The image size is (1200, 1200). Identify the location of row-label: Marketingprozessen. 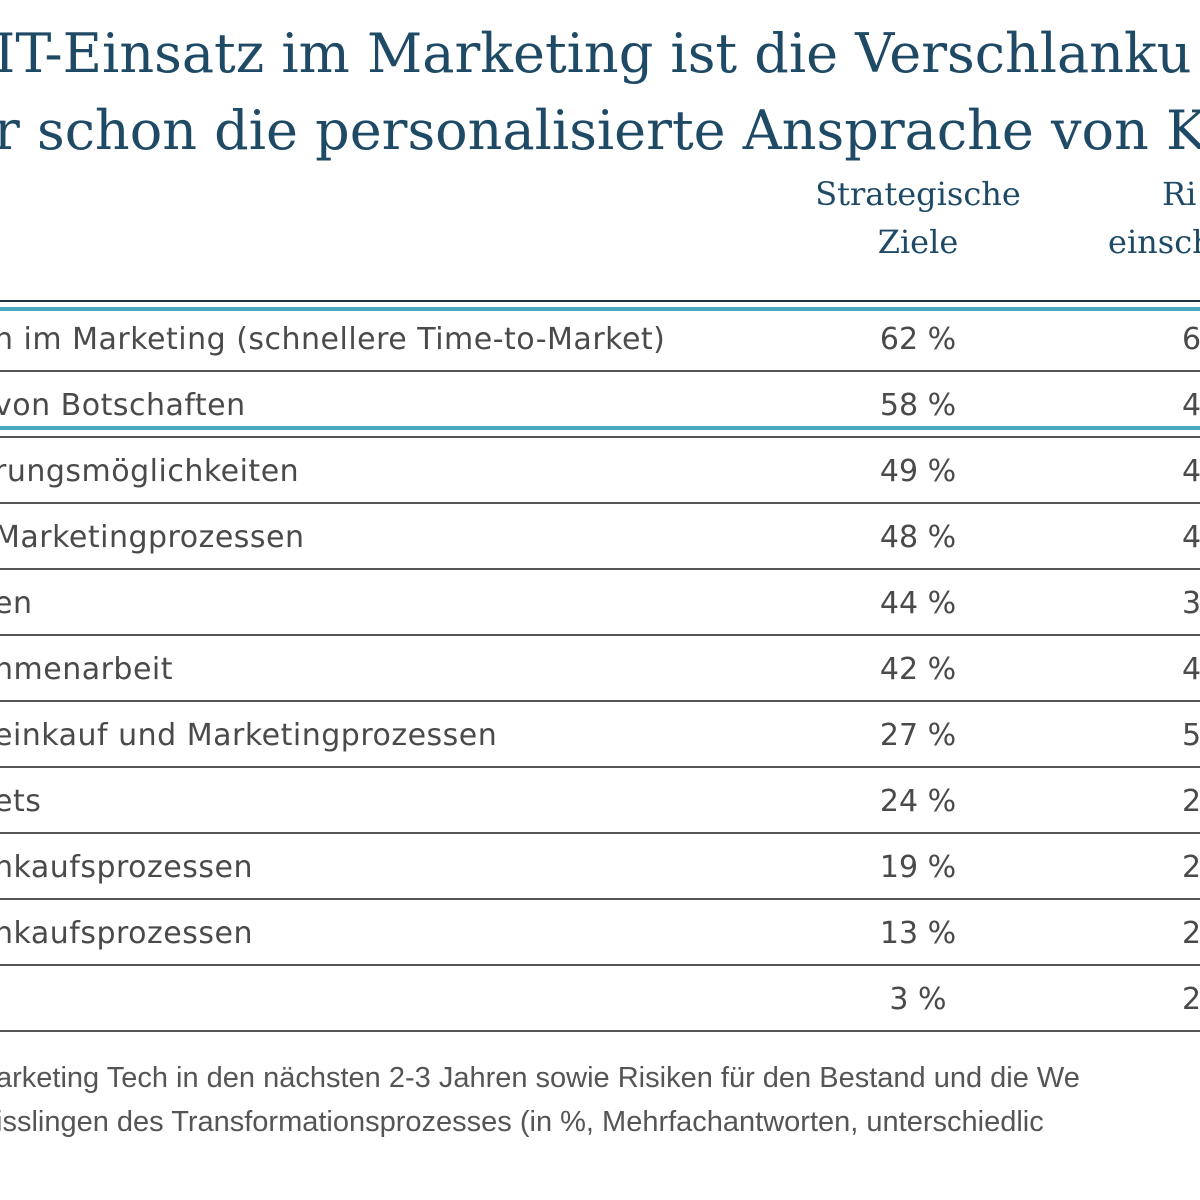
(152, 537).